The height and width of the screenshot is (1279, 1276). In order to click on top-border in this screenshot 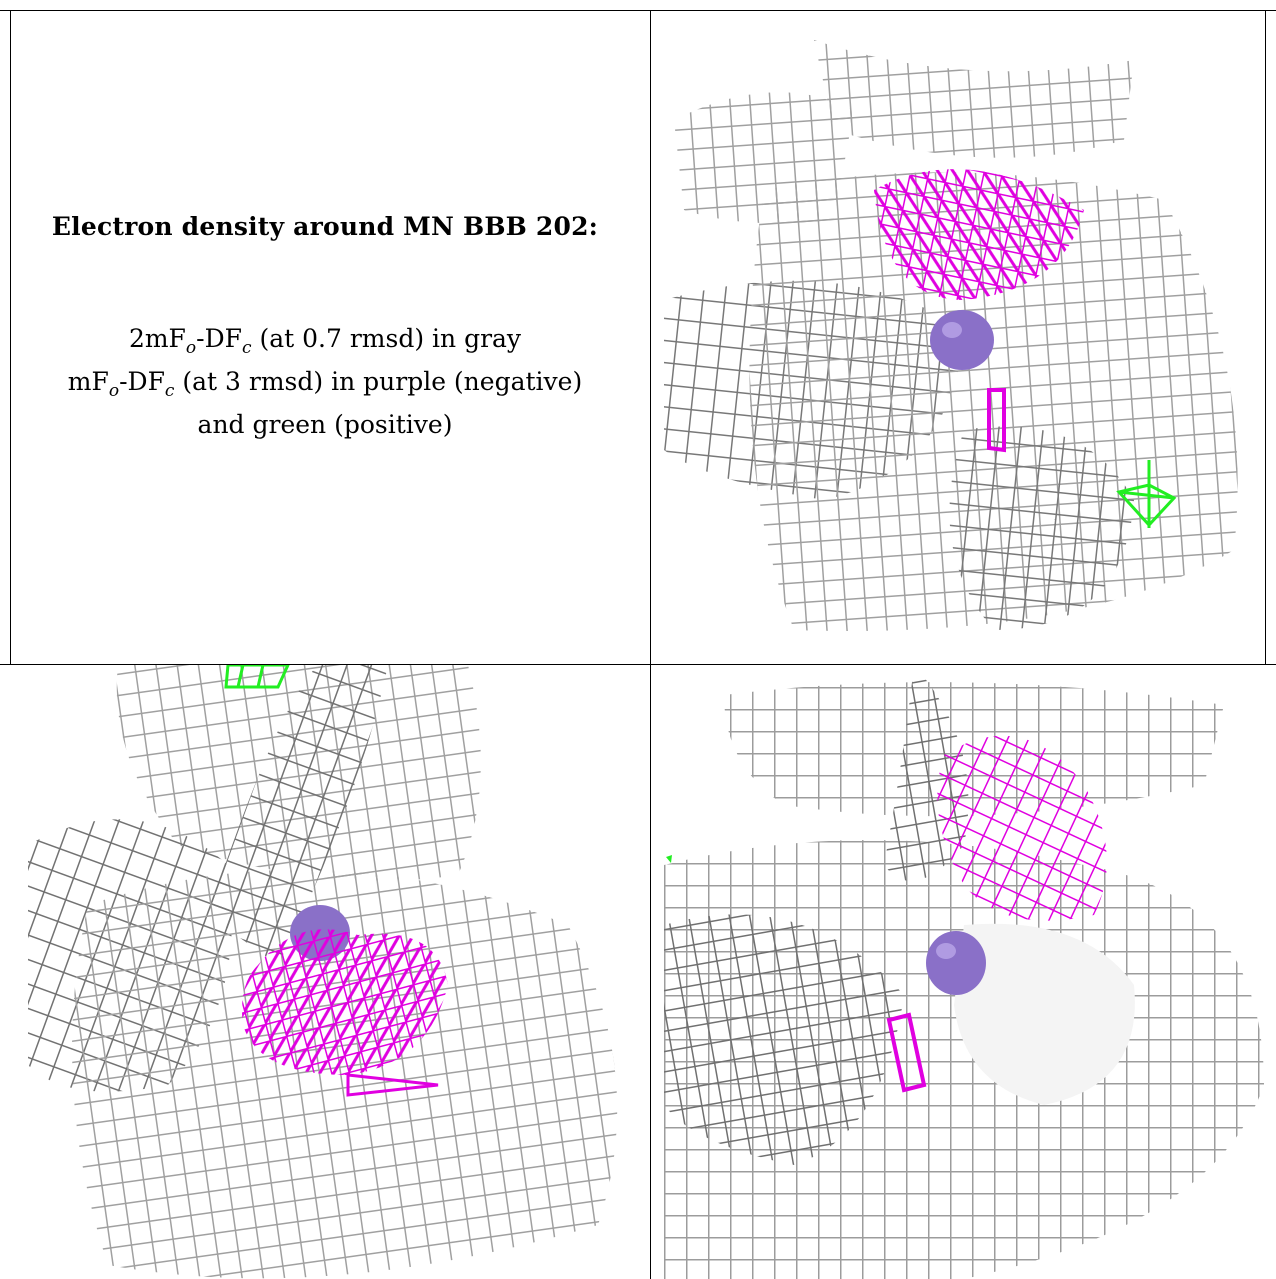, I will do `click(638, 10)`.